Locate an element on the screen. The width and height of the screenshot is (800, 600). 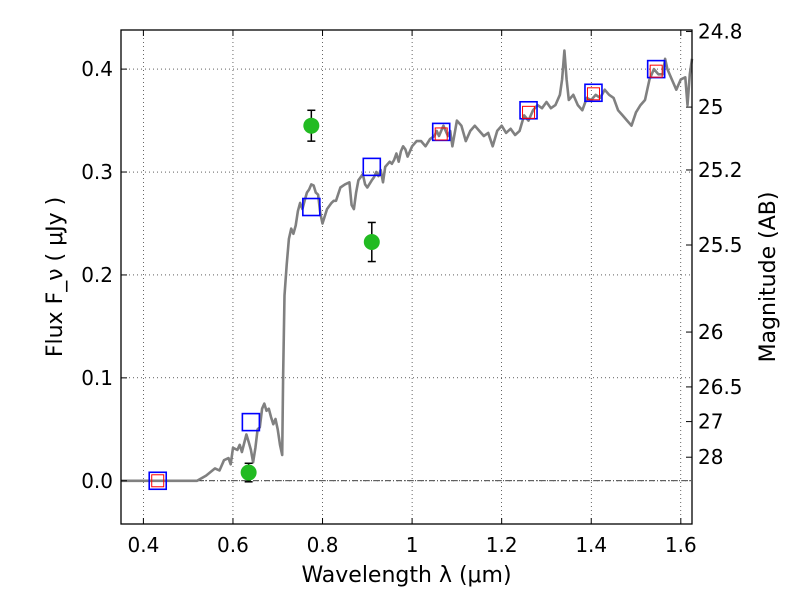
y-tick-label: 0.4 is located at coordinates (97, 69).